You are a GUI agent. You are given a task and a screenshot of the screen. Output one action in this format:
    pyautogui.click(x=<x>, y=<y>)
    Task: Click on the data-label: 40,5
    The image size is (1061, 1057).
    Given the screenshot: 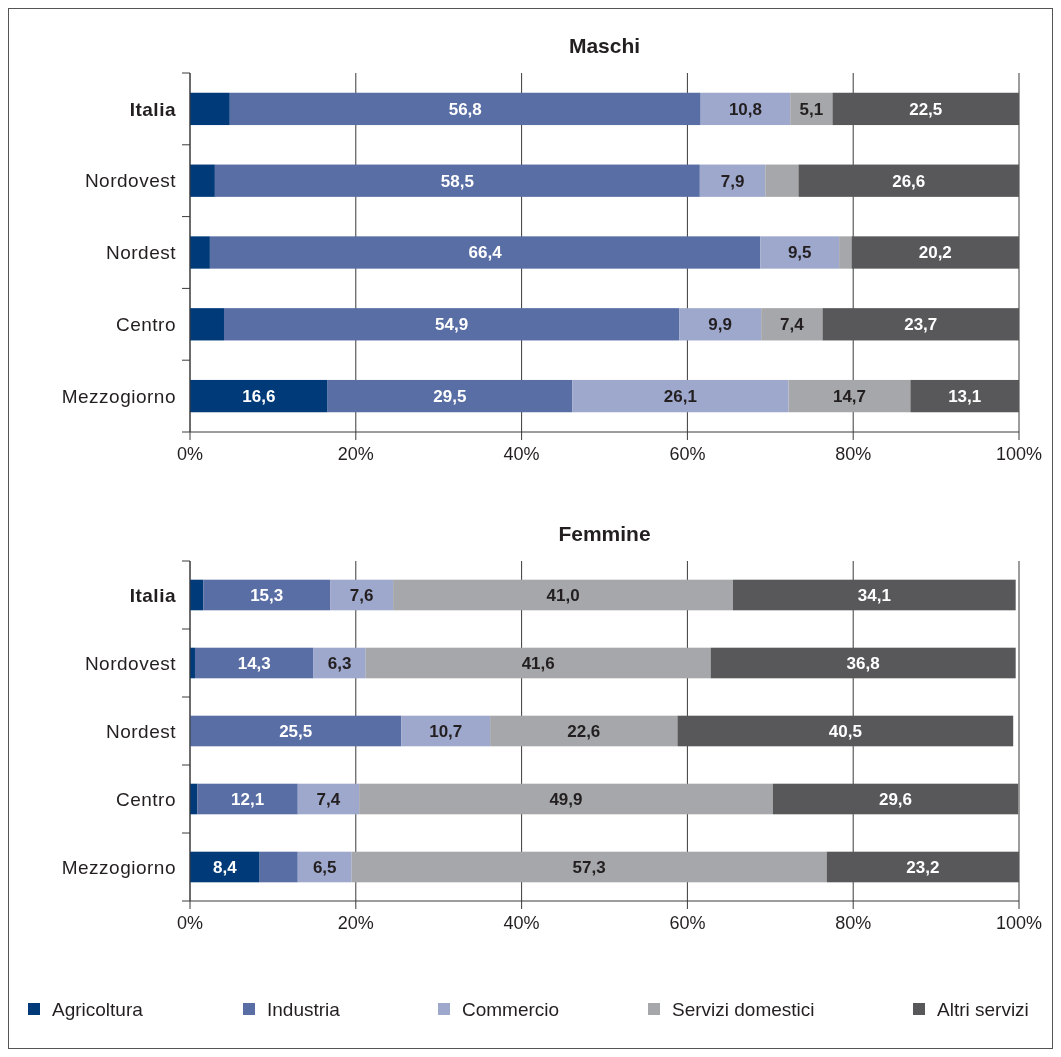 What is the action you would take?
    pyautogui.click(x=845, y=731)
    